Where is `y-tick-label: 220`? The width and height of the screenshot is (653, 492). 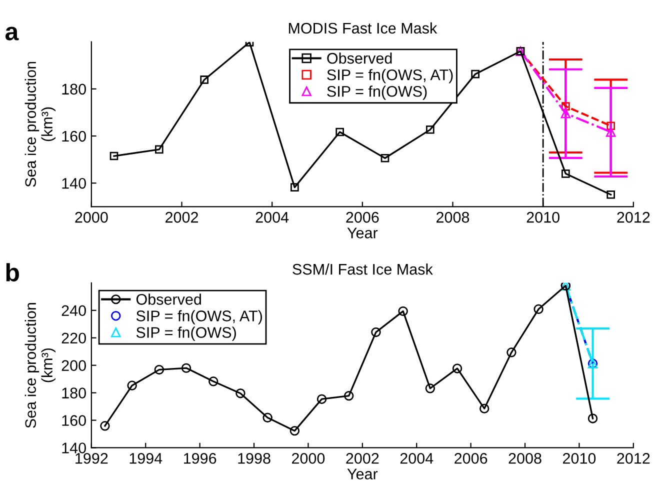 y-tick-label: 220 is located at coordinates (74, 338).